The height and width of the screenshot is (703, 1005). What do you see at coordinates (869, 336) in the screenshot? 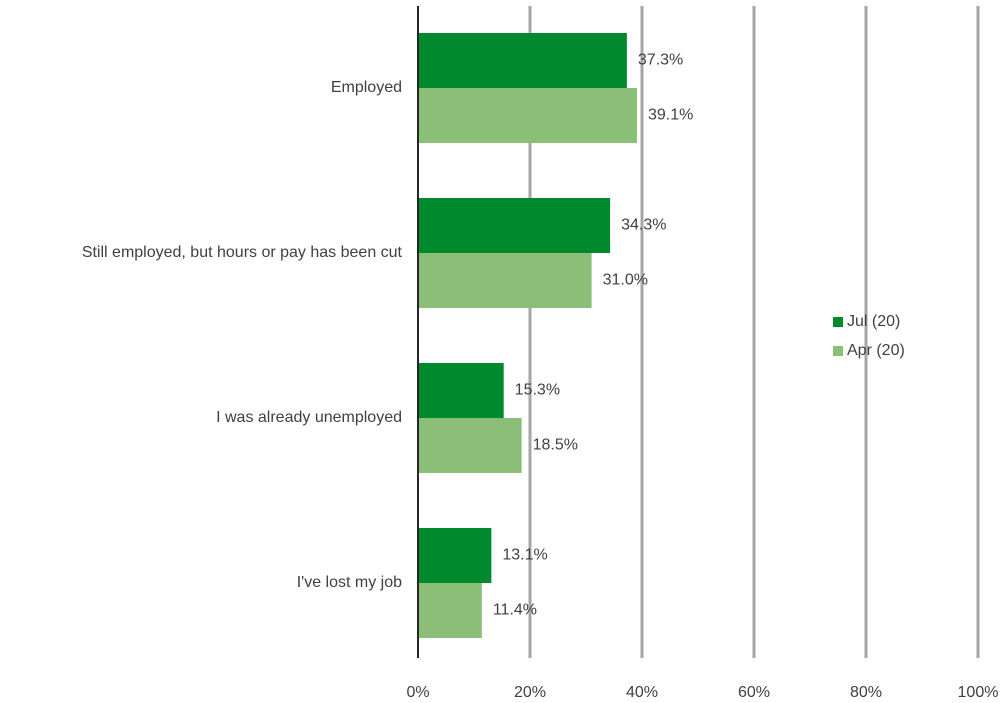
I see `legend: Jul (20) Apr (20)` at bounding box center [869, 336].